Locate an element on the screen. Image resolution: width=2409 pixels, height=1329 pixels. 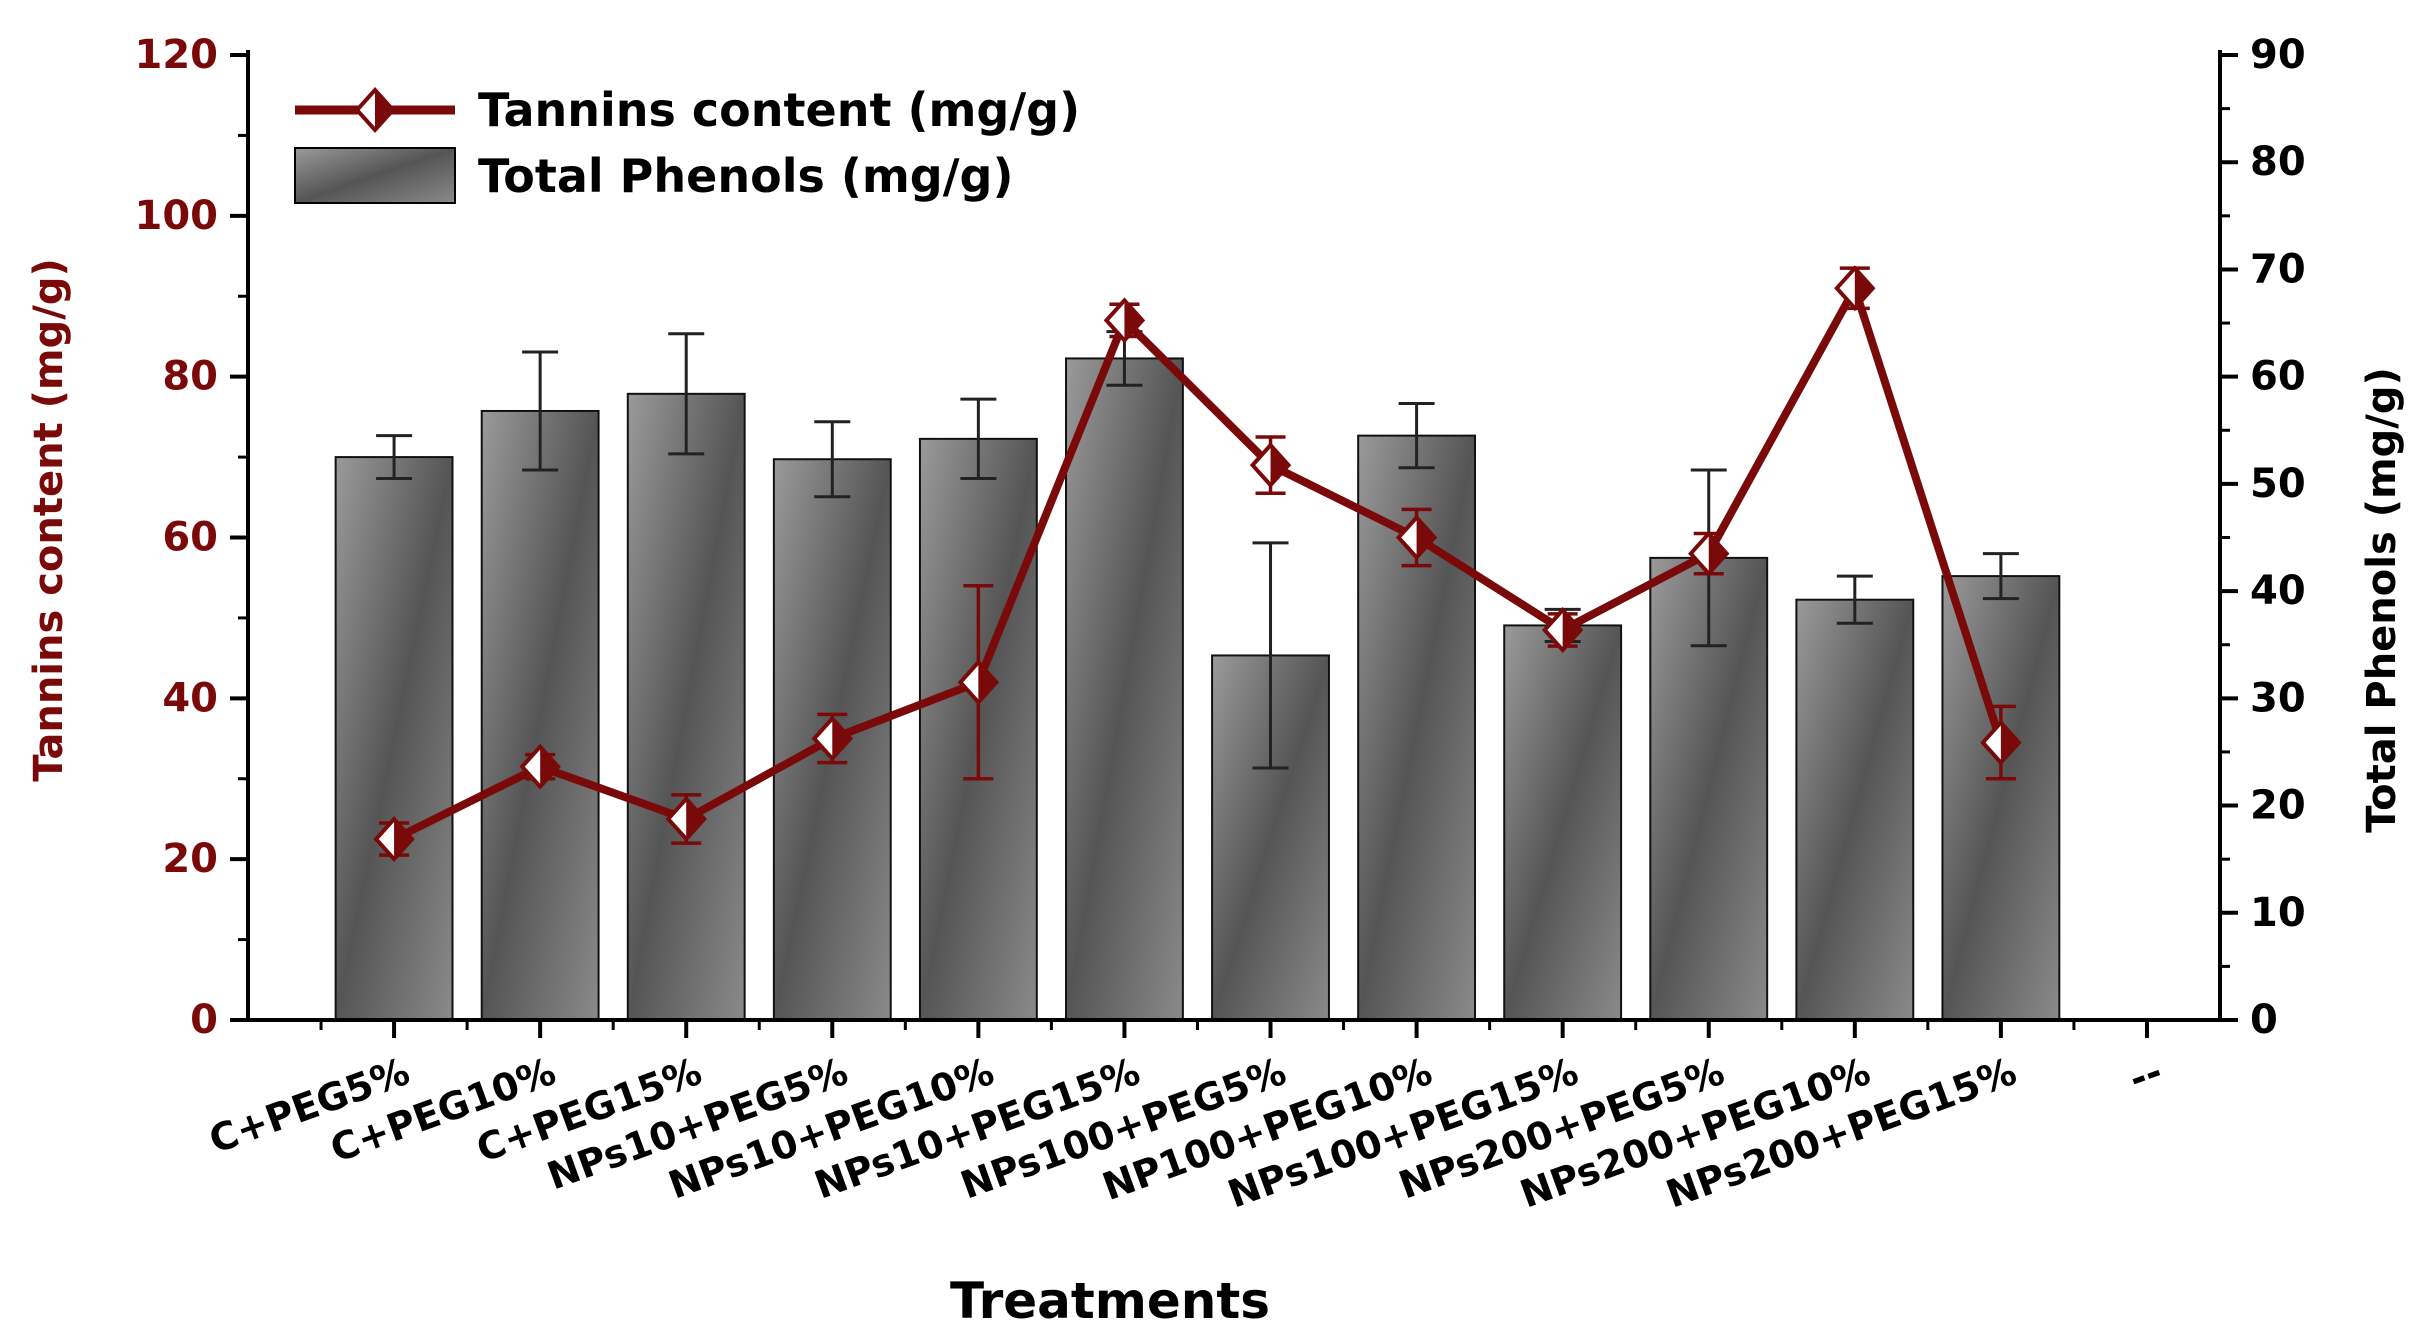
x-tick-label-13: -- is located at coordinates (2145, 1075).